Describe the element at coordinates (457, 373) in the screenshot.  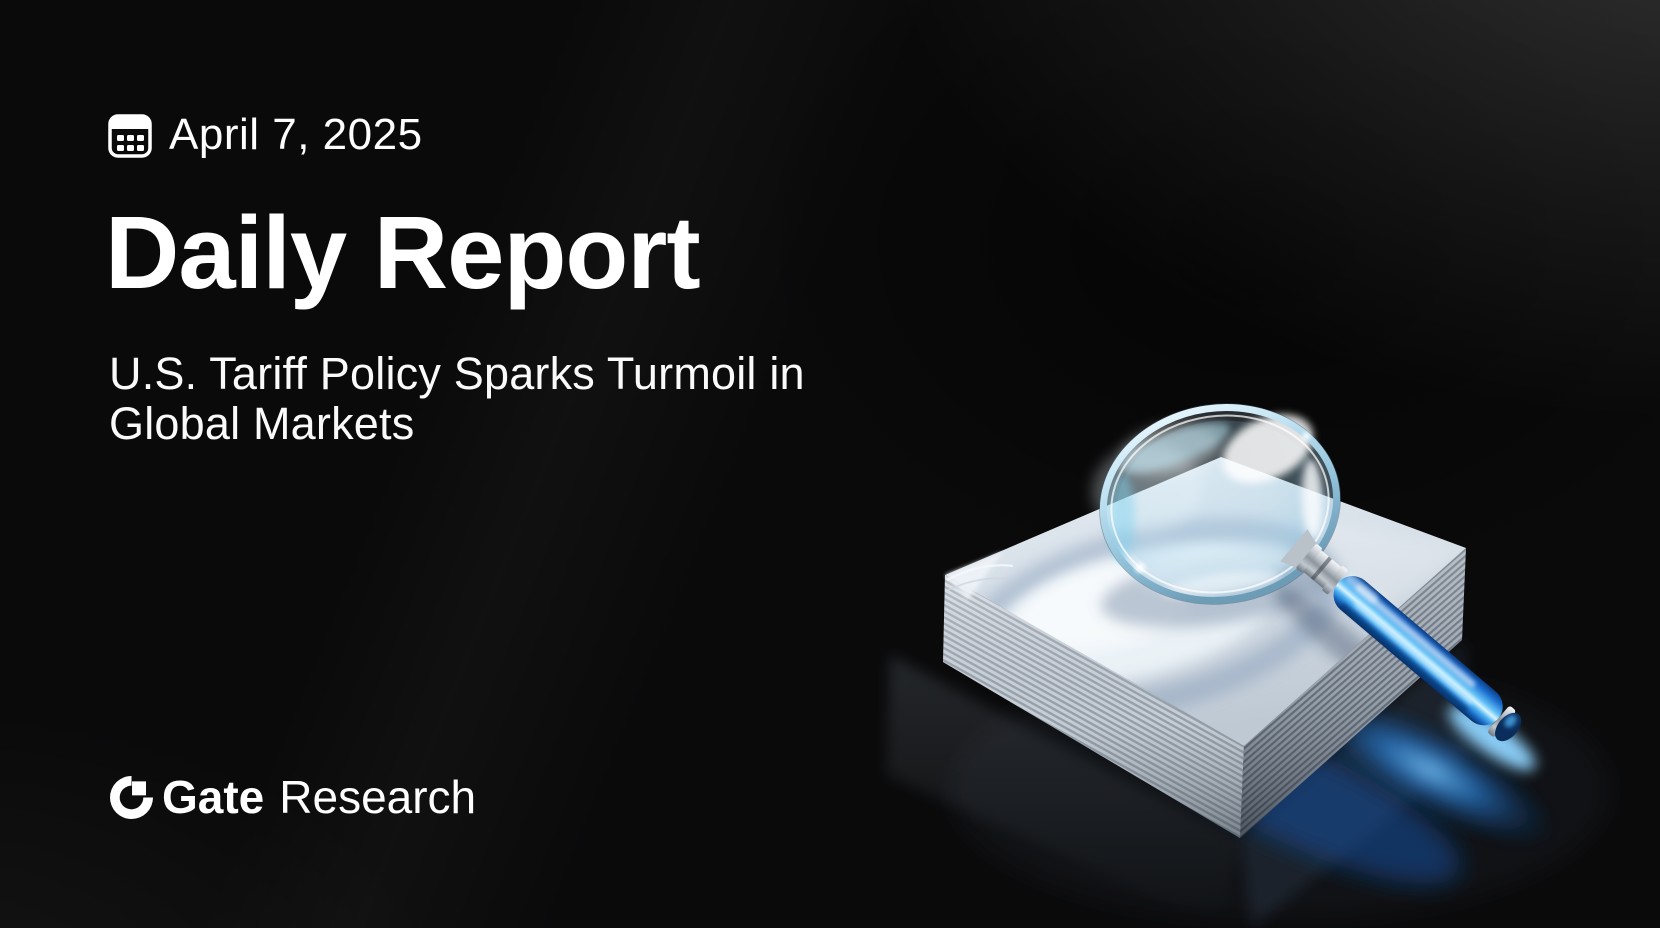
I see `subtitle-line-1: U.S. Tariff Policy Sparks Turmoil in` at that location.